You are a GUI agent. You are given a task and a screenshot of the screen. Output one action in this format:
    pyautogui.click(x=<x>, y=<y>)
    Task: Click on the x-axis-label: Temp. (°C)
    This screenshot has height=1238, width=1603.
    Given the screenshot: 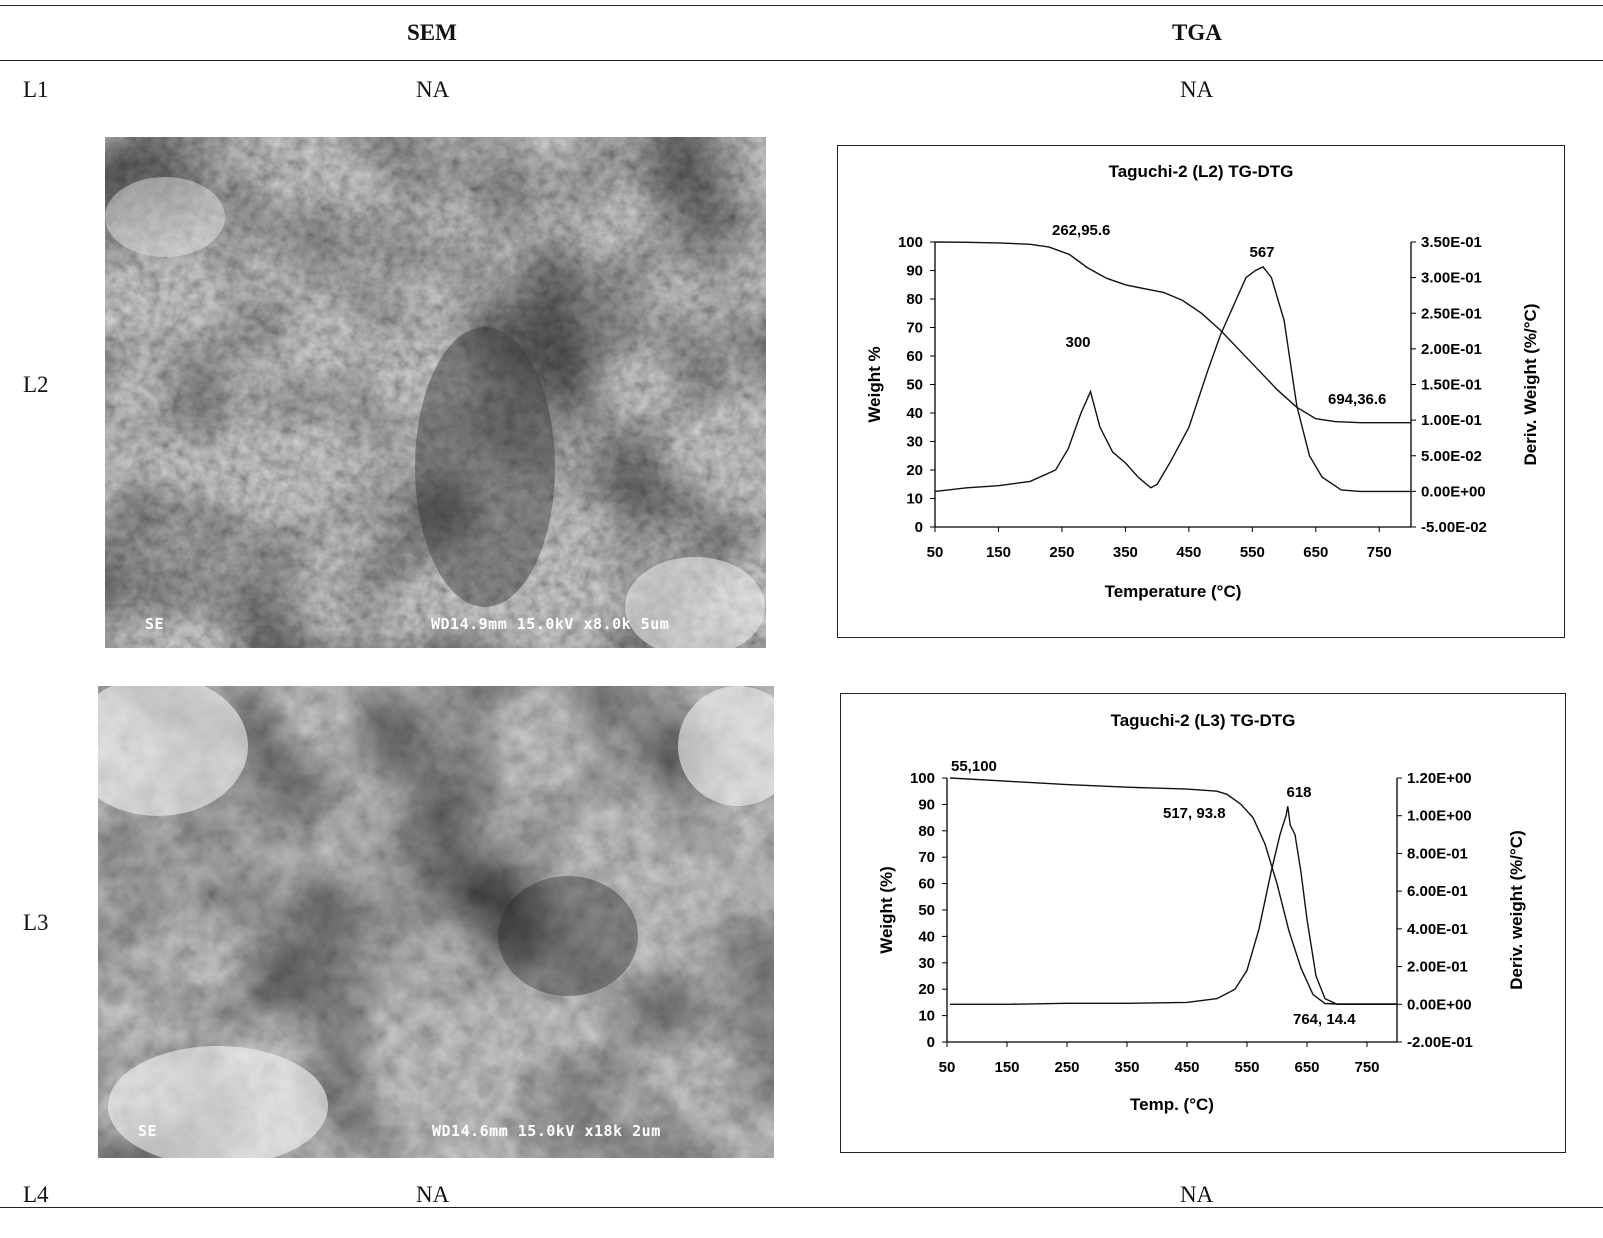 What is the action you would take?
    pyautogui.click(x=1172, y=1104)
    